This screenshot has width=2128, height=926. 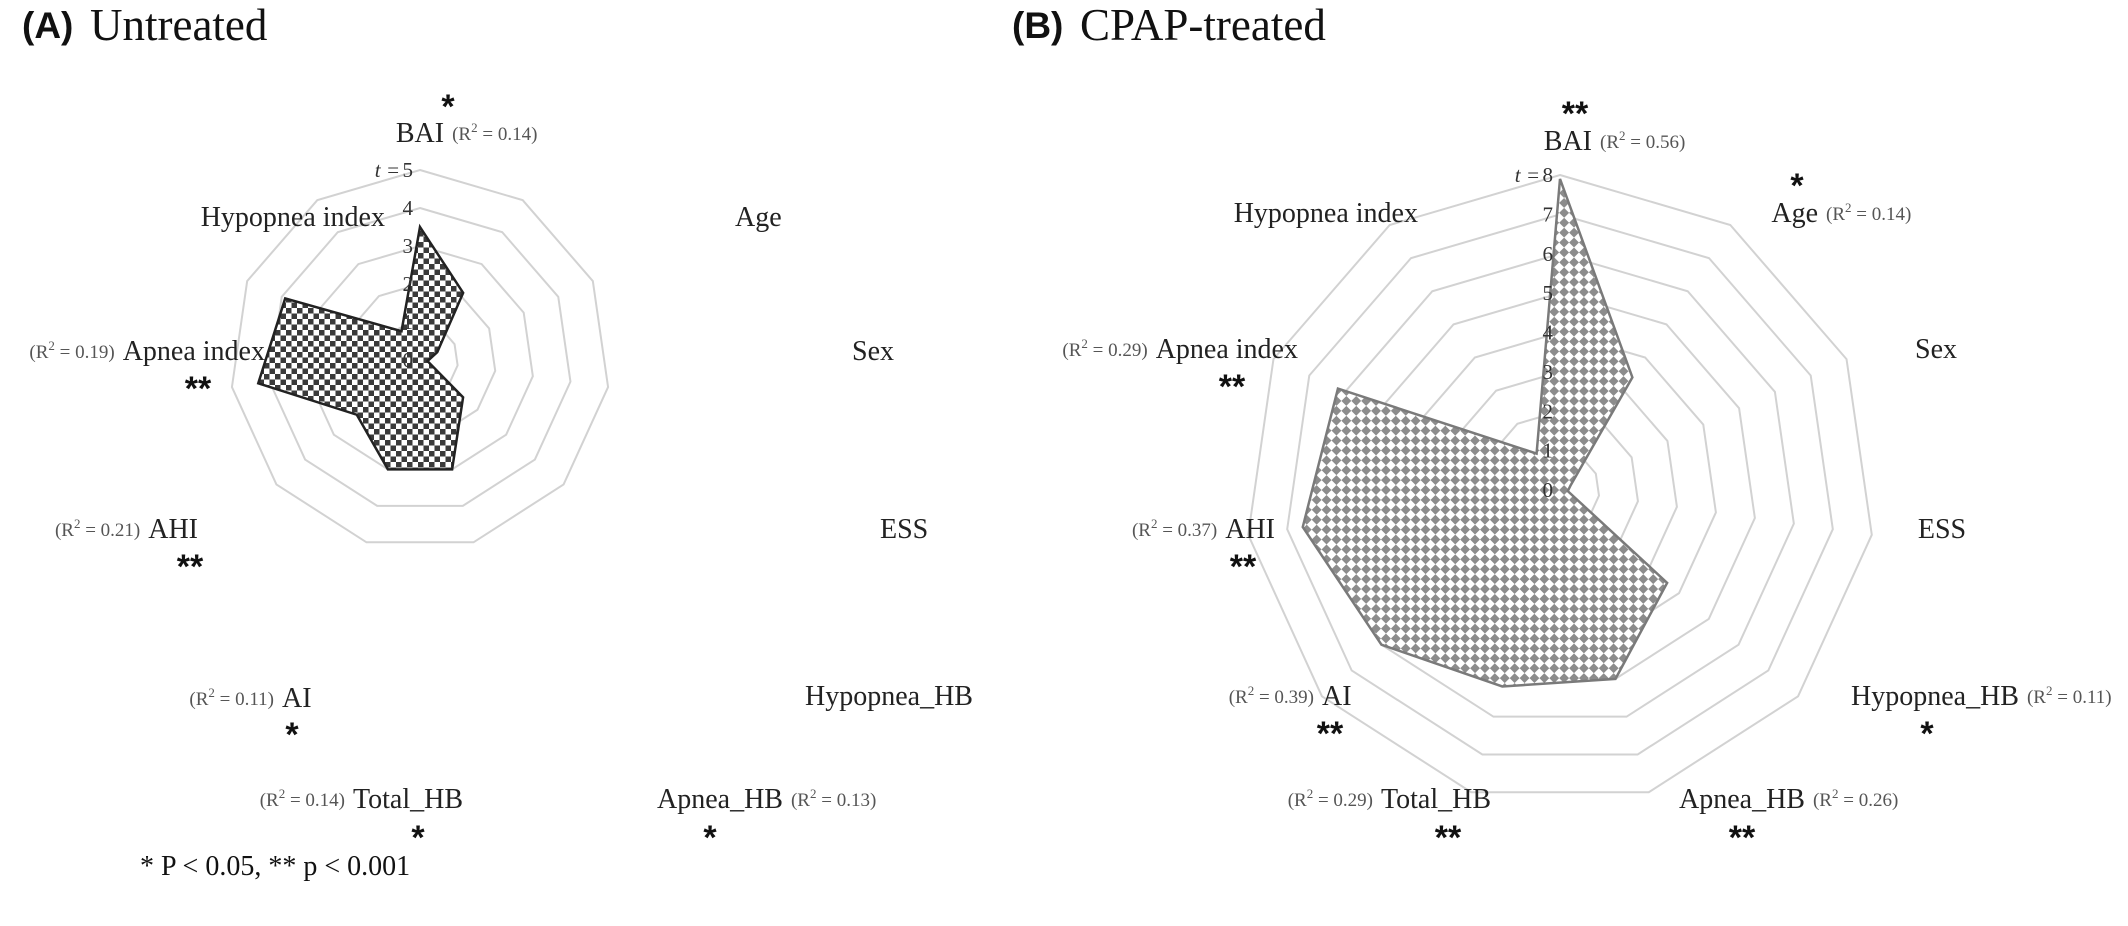 I want to click on panel-a-series, so click(x=360, y=347).